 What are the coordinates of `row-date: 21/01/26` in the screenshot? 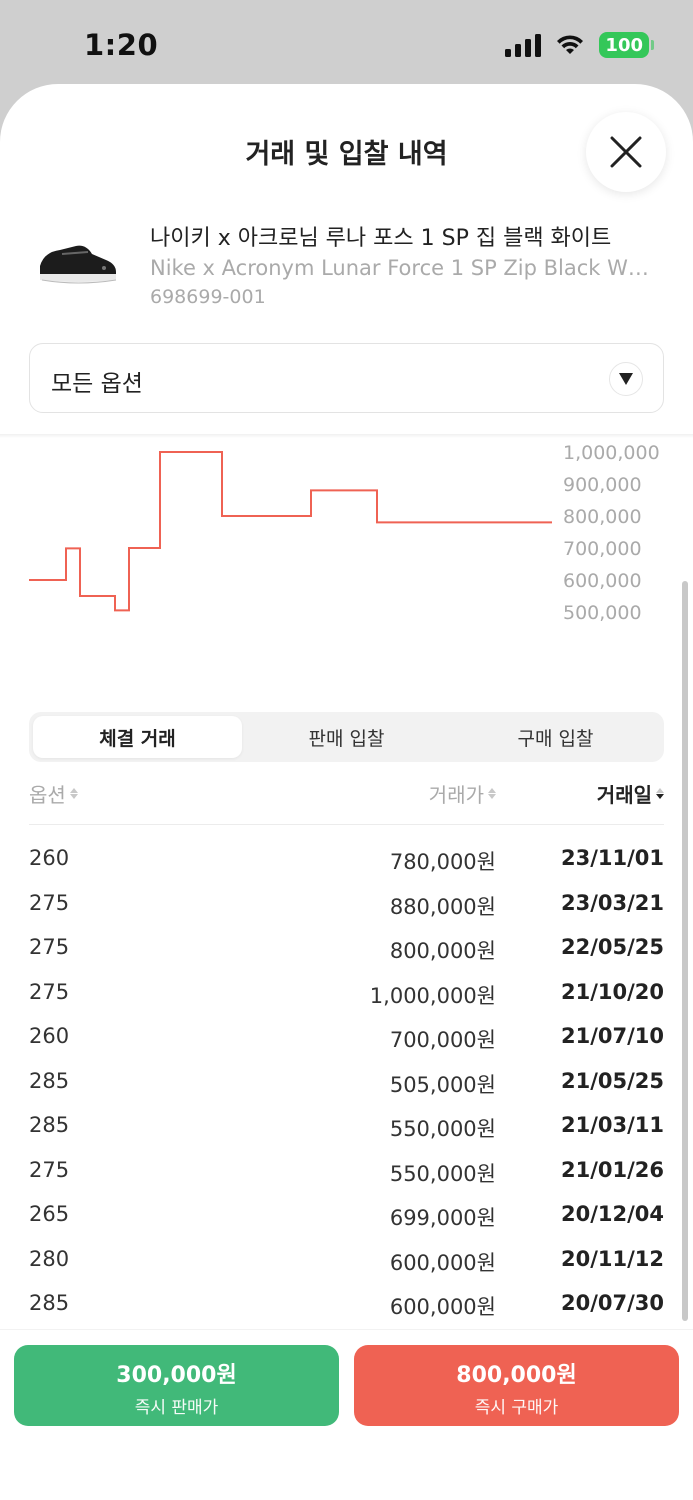 It's located at (612, 1169).